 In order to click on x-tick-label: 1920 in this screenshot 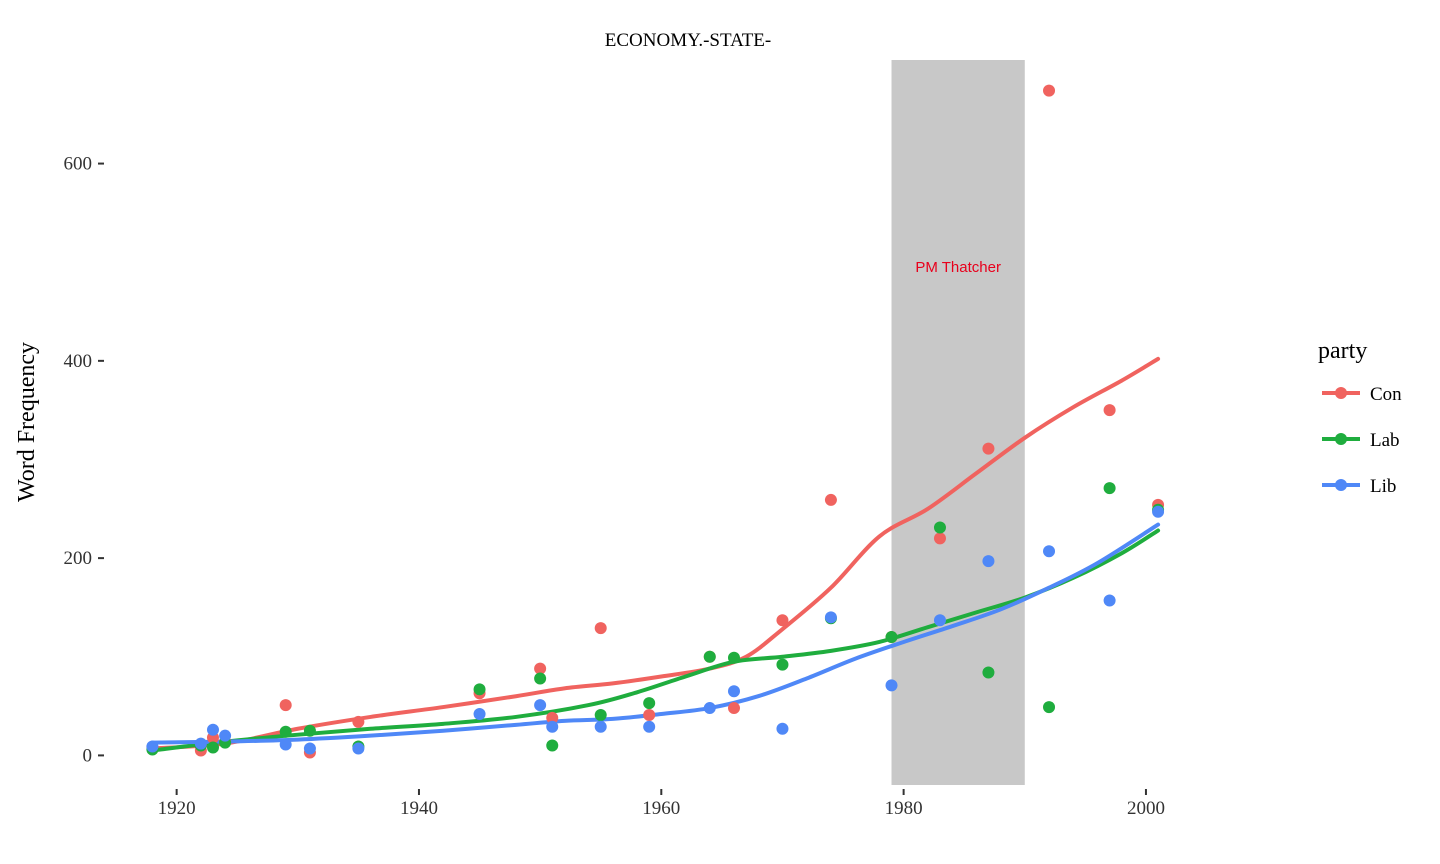, I will do `click(177, 808)`.